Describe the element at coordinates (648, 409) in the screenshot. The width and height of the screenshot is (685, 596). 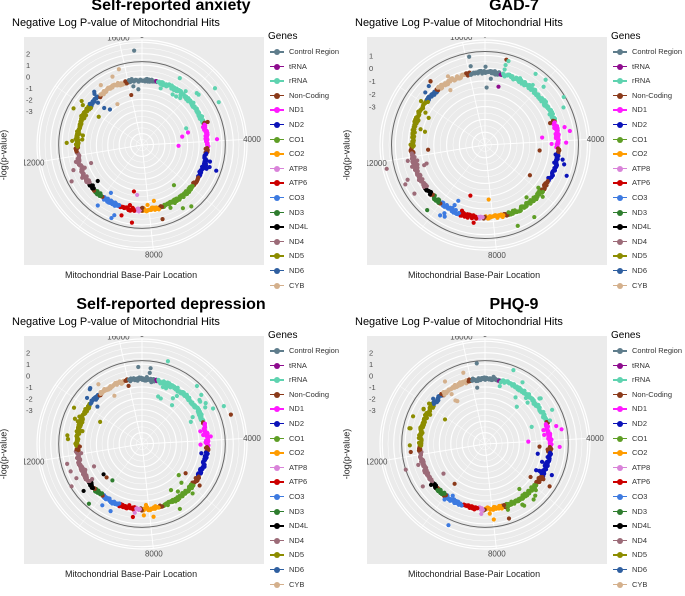
I see `legend-item: ND1` at that location.